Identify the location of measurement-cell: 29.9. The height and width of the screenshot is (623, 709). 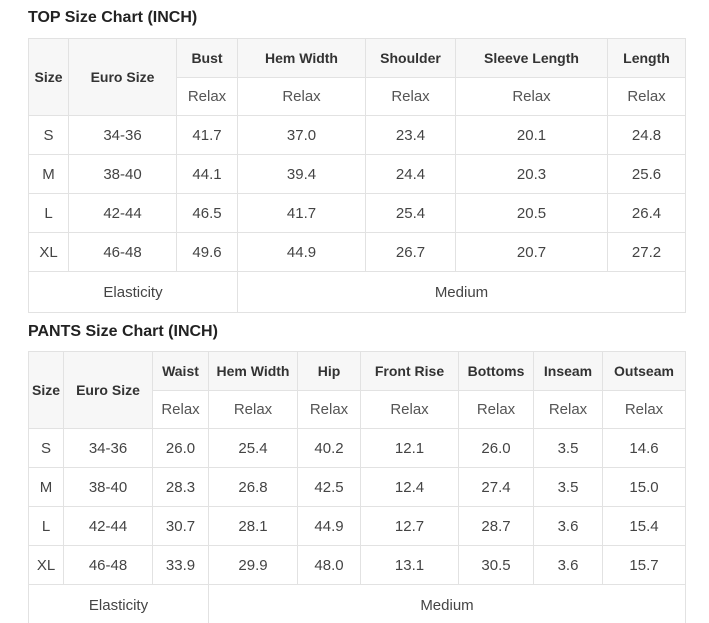
(253, 565).